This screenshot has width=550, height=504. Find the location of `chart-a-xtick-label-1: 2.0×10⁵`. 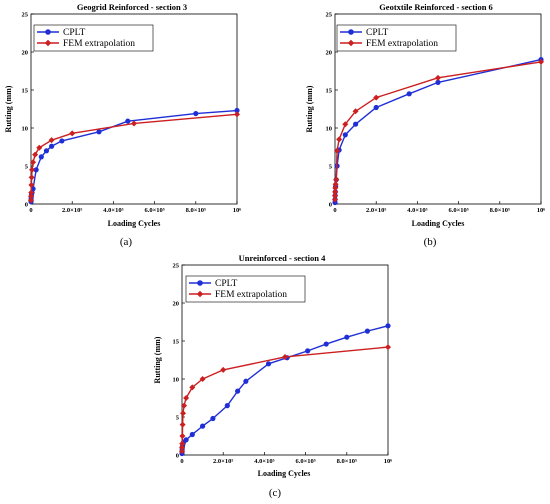

chart-a-xtick-label-1: 2.0×10⁵ is located at coordinates (72, 210).